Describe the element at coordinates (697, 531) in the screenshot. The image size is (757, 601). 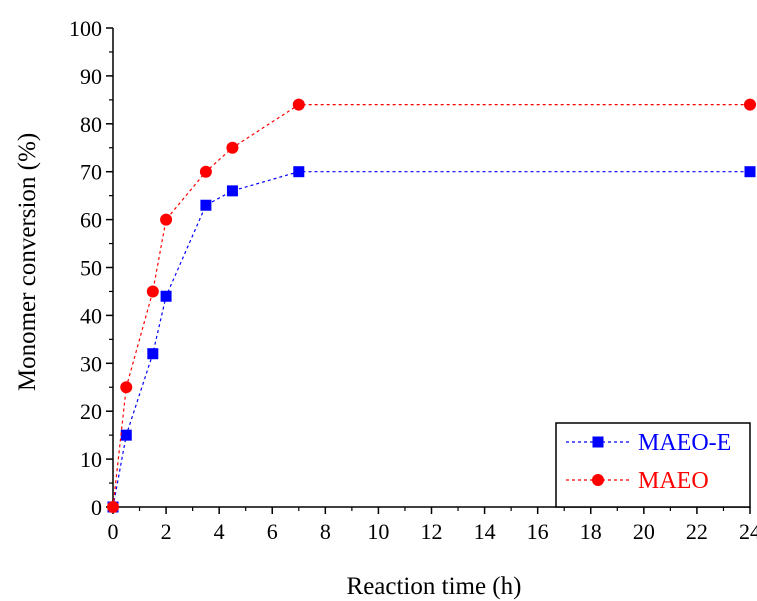
I see `x-tick-label: 22` at that location.